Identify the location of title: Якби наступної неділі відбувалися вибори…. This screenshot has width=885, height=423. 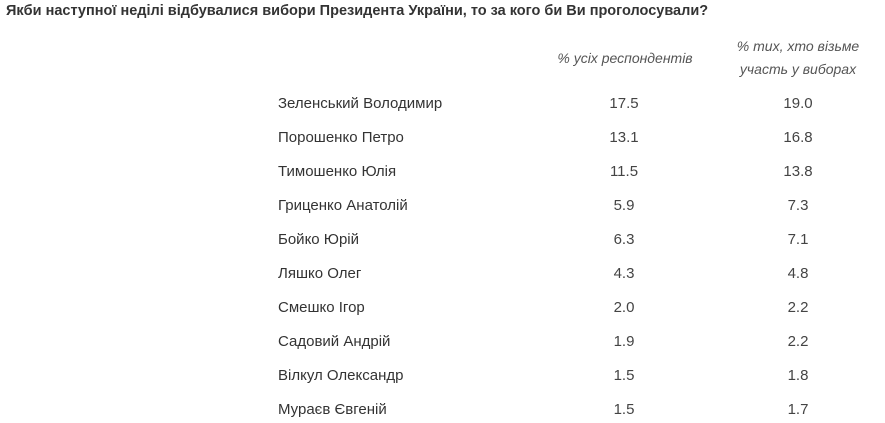
(357, 11).